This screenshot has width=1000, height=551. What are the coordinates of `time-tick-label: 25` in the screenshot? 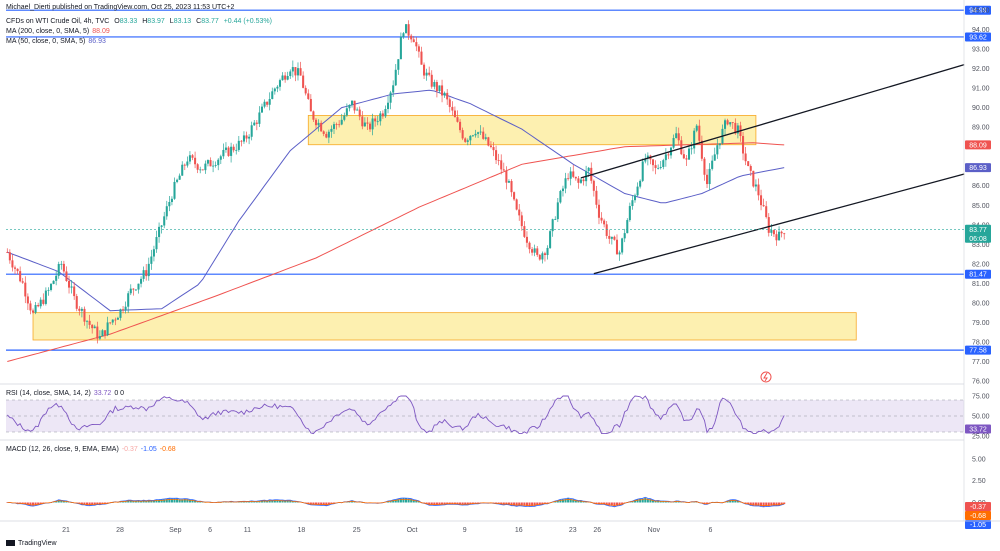 It's located at (357, 530).